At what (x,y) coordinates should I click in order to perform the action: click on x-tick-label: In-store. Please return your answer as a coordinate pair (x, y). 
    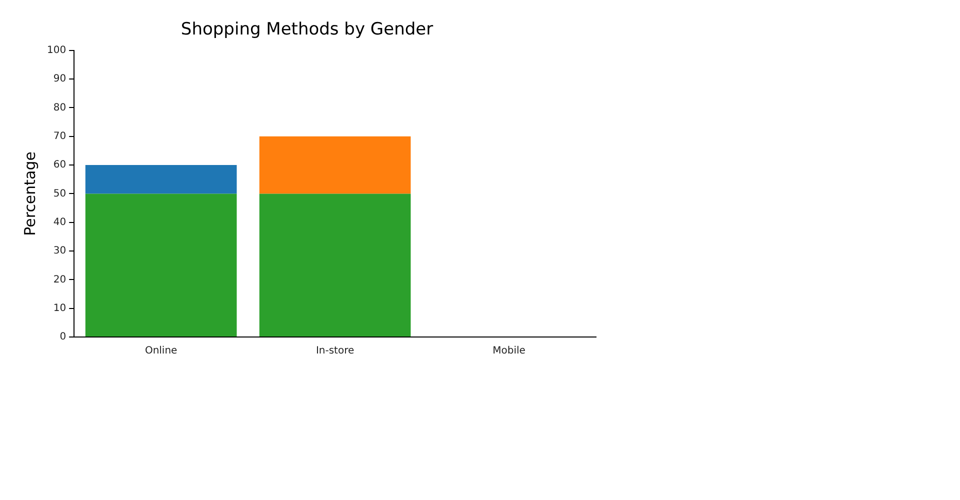
    Looking at the image, I should click on (335, 351).